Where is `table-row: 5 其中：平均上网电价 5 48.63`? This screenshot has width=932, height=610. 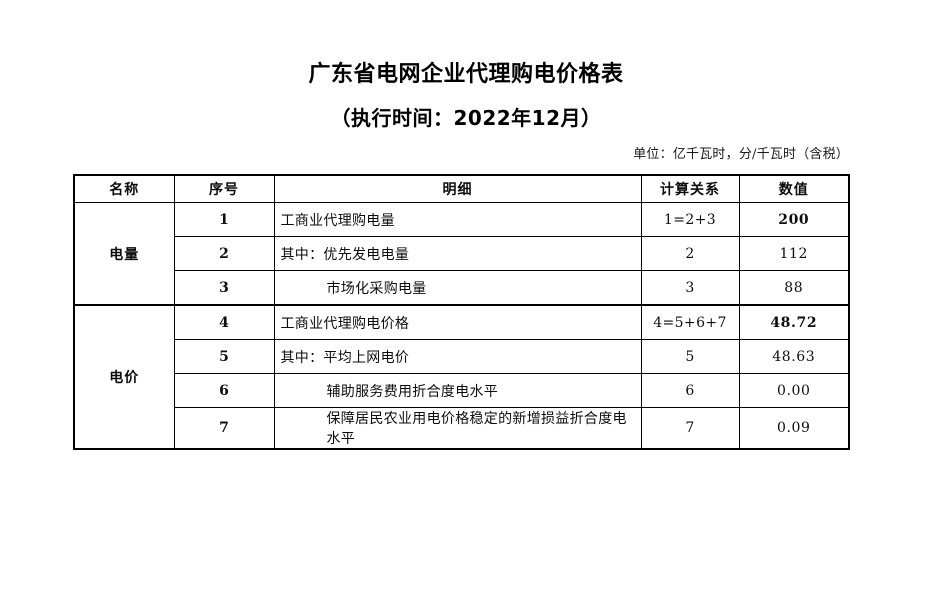
table-row: 5 其中：平均上网电价 5 48.63 is located at coordinates (462, 356).